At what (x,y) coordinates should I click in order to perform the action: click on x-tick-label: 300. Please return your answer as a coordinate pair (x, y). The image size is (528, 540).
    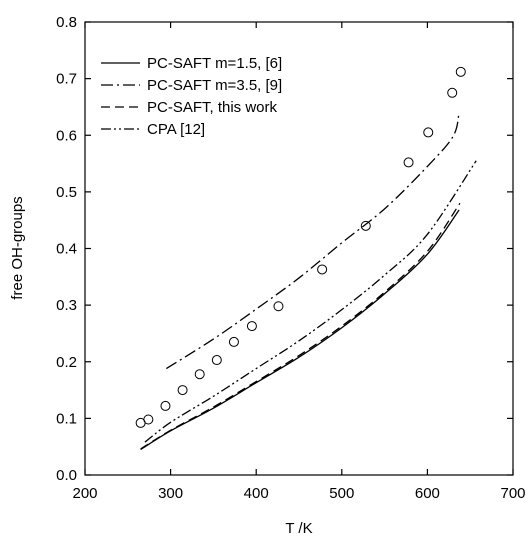
    Looking at the image, I should click on (170, 493).